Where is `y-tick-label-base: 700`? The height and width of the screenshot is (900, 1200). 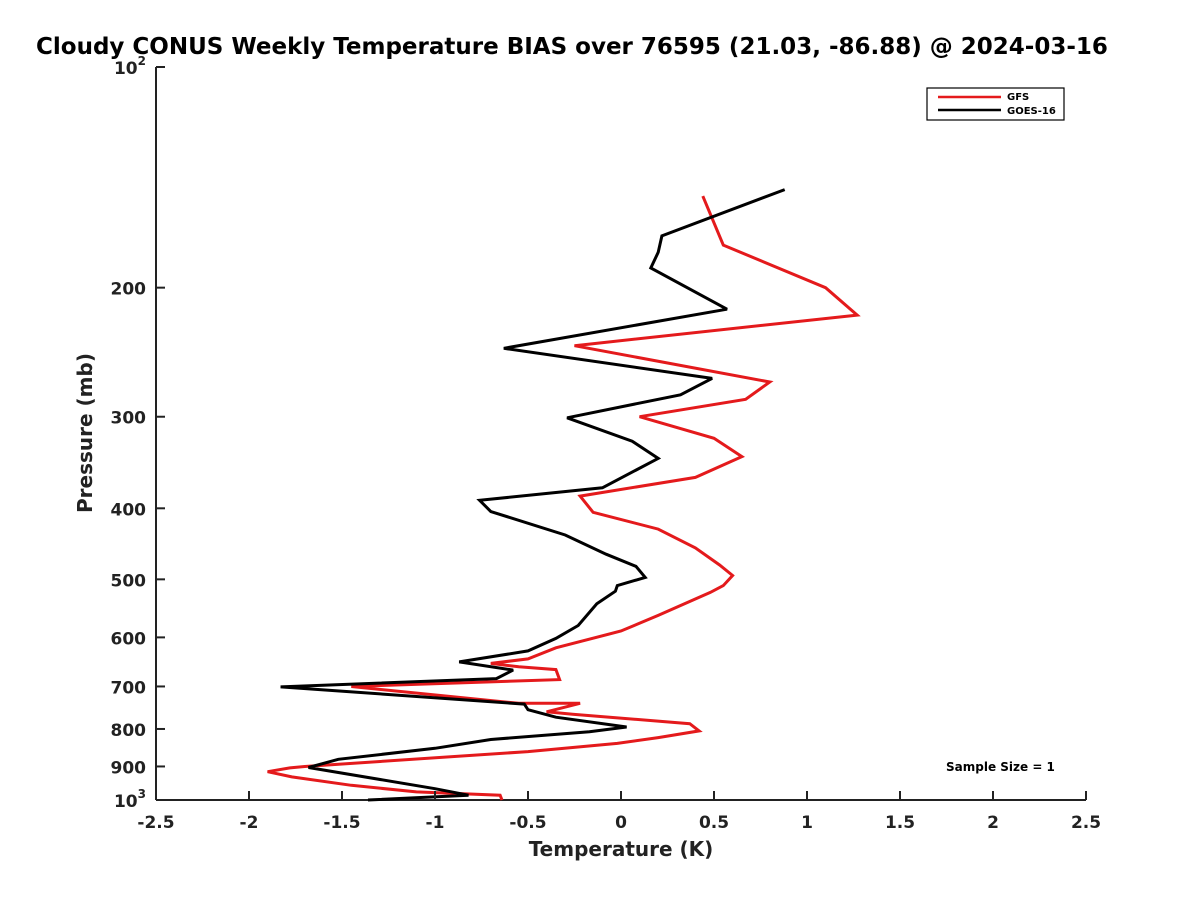
y-tick-label-base: 700 is located at coordinates (129, 688).